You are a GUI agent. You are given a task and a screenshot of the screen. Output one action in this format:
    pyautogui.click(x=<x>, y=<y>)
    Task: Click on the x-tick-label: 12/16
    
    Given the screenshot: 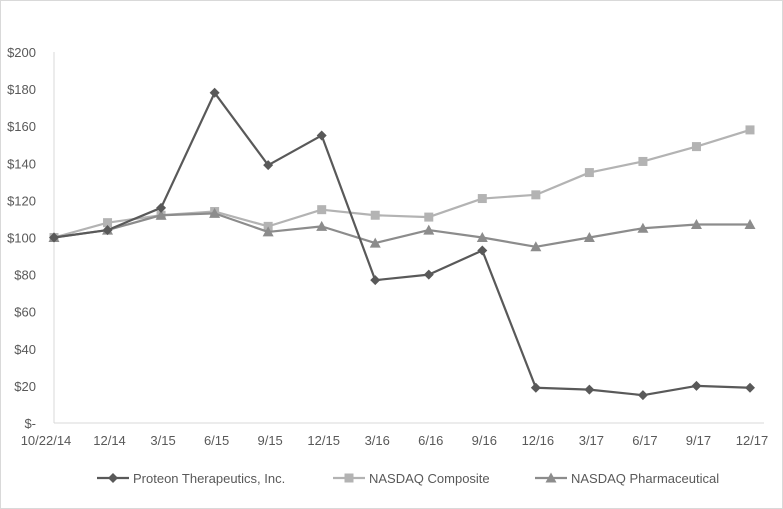 What is the action you would take?
    pyautogui.click(x=538, y=440)
    